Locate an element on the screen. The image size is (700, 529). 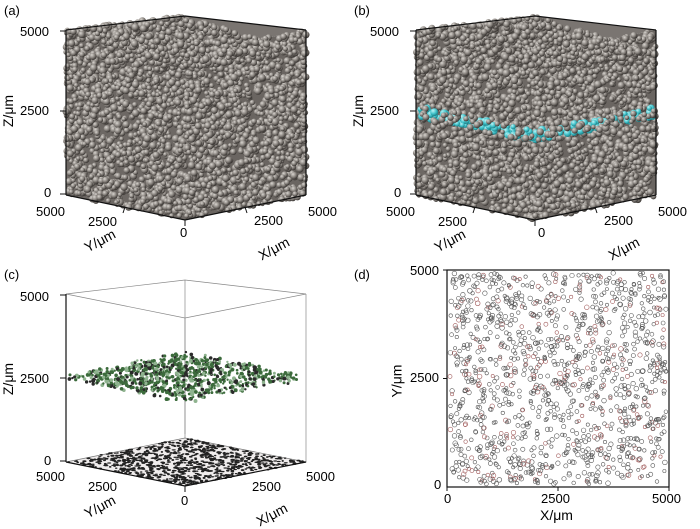
z-axis-title-a: Z/μm is located at coordinates (8, 111).